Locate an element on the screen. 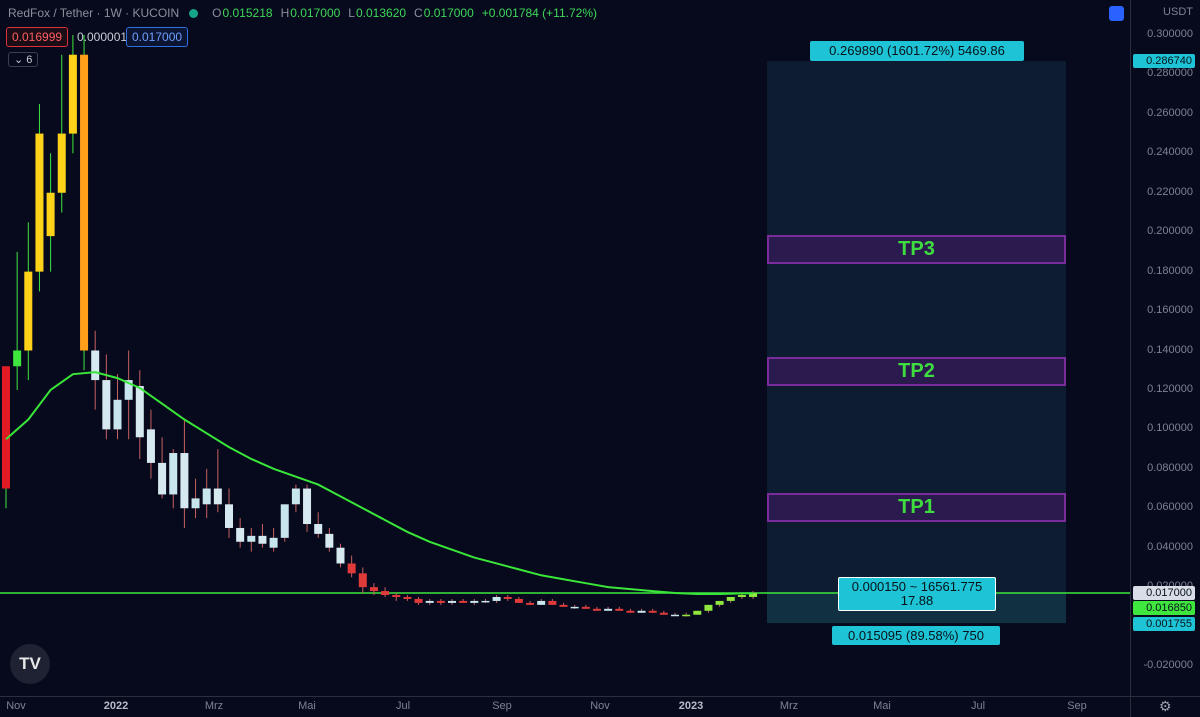  target-price-tag: 0.286740 is located at coordinates (1164, 61).